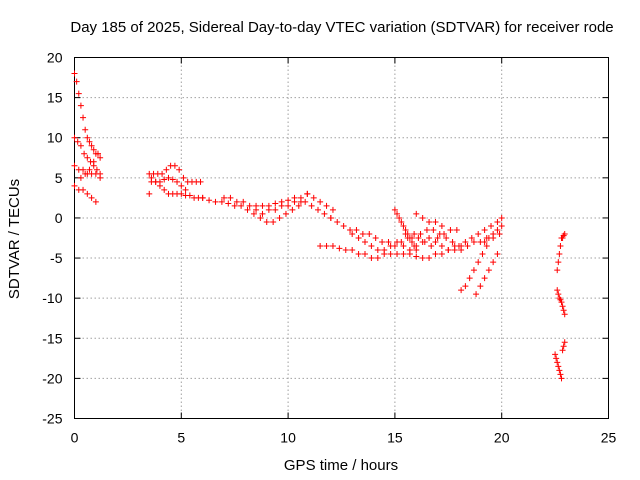  What do you see at coordinates (59, 218) in the screenshot?
I see `y-tick-label: 0` at bounding box center [59, 218].